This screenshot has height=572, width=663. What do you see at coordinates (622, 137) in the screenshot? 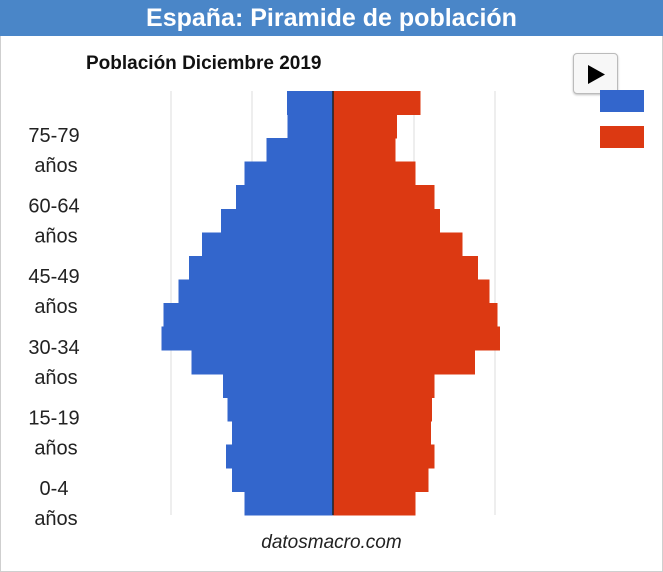
I see `legend-swatch-right-series` at bounding box center [622, 137].